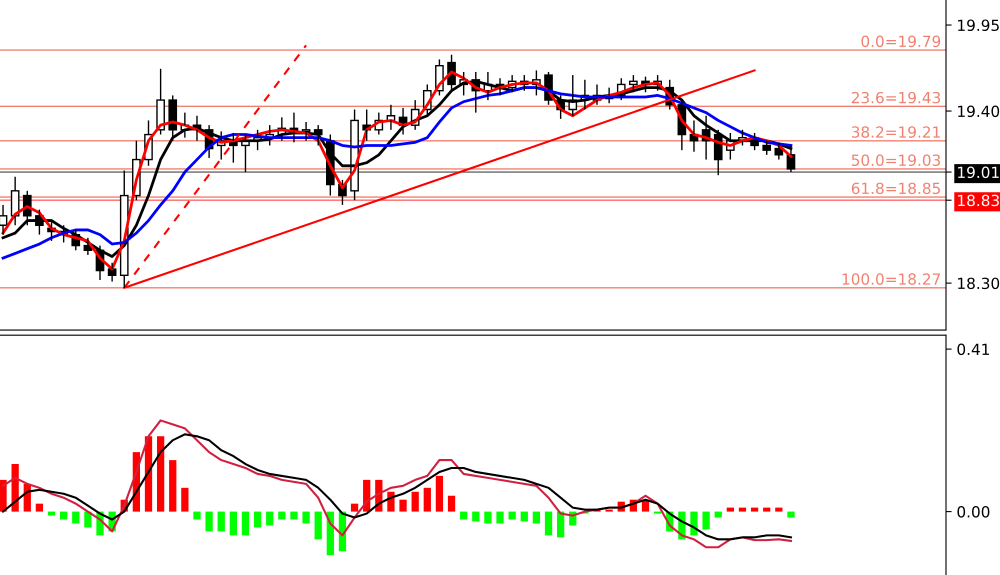  What do you see at coordinates (978, 25) in the screenshot?
I see `y-tick-label: 19.95` at bounding box center [978, 25].